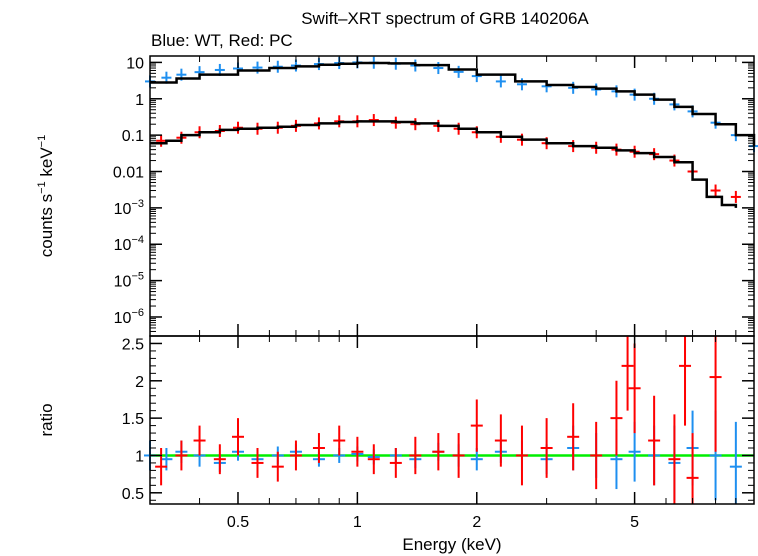 The width and height of the screenshot is (758, 556). What do you see at coordinates (222, 40) in the screenshot?
I see `chart-subtitle: Blue: WT, Red: PC` at bounding box center [222, 40].